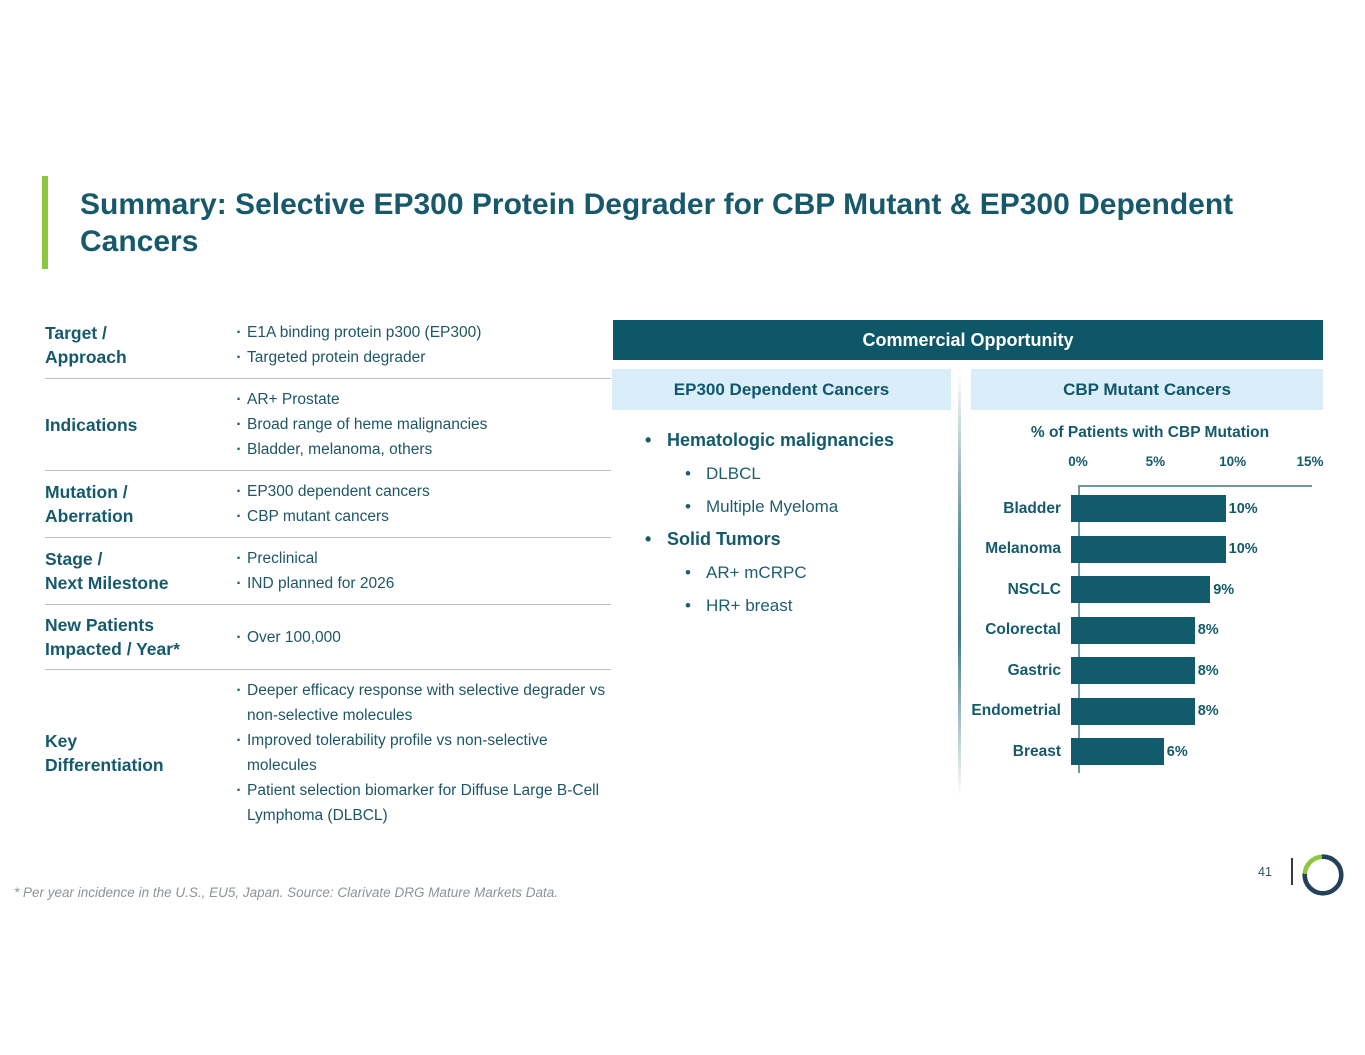 Image resolution: width=1365 pixels, height=1055 pixels. What do you see at coordinates (1034, 670) in the screenshot?
I see `bar-category-label: Gastric` at bounding box center [1034, 670].